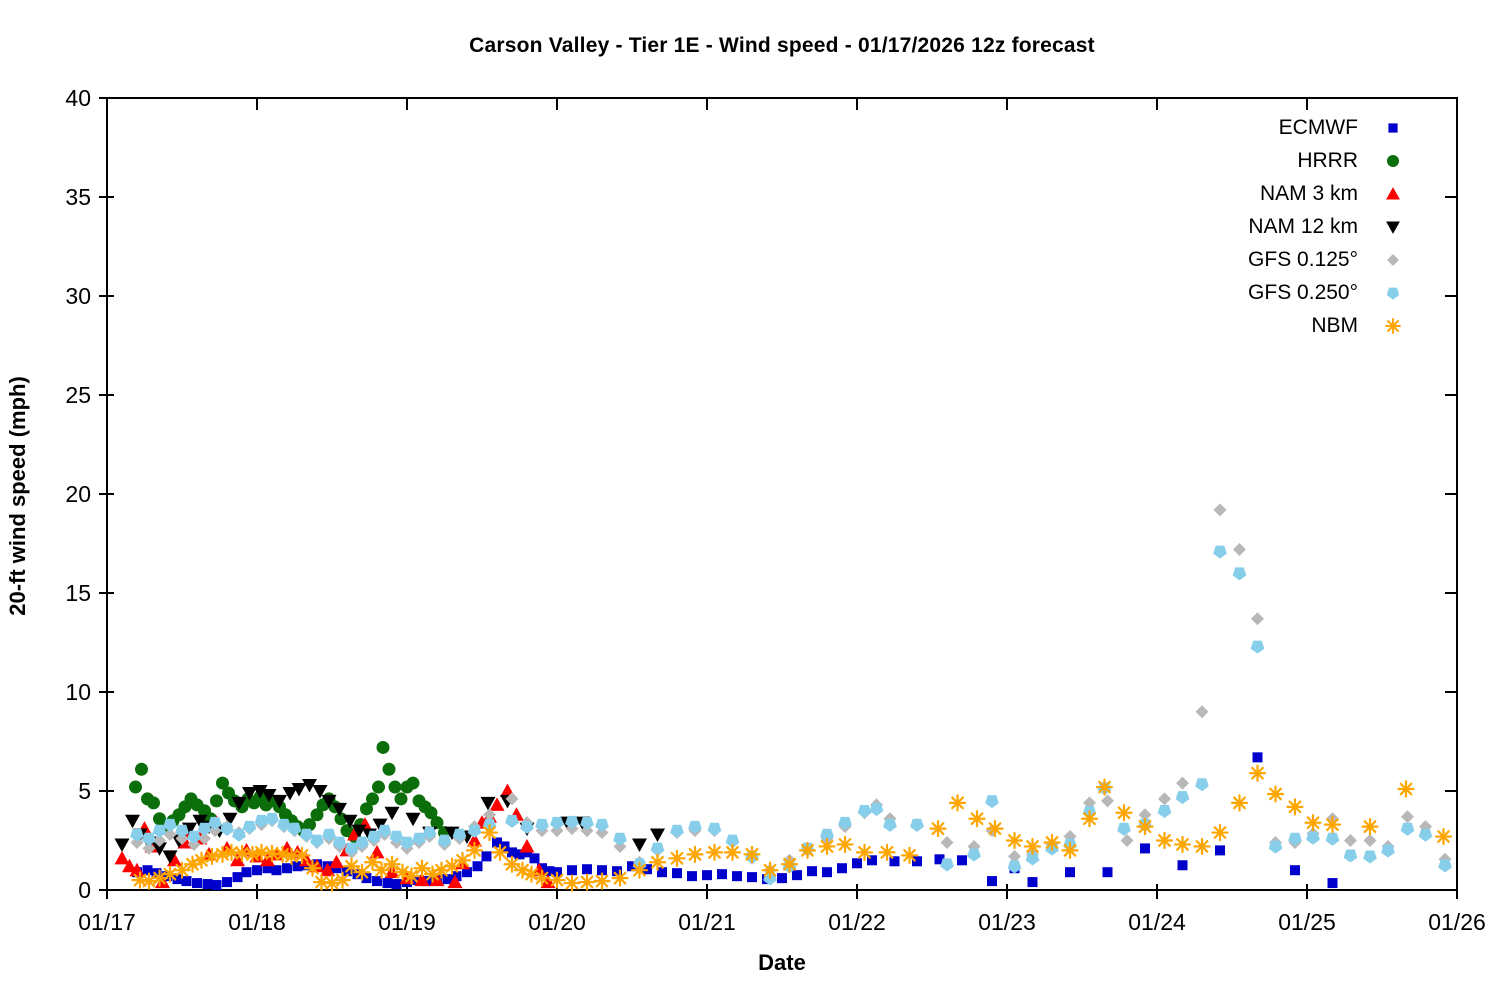  What do you see at coordinates (792, 828) in the screenshot?
I see `series-nbm` at bounding box center [792, 828].